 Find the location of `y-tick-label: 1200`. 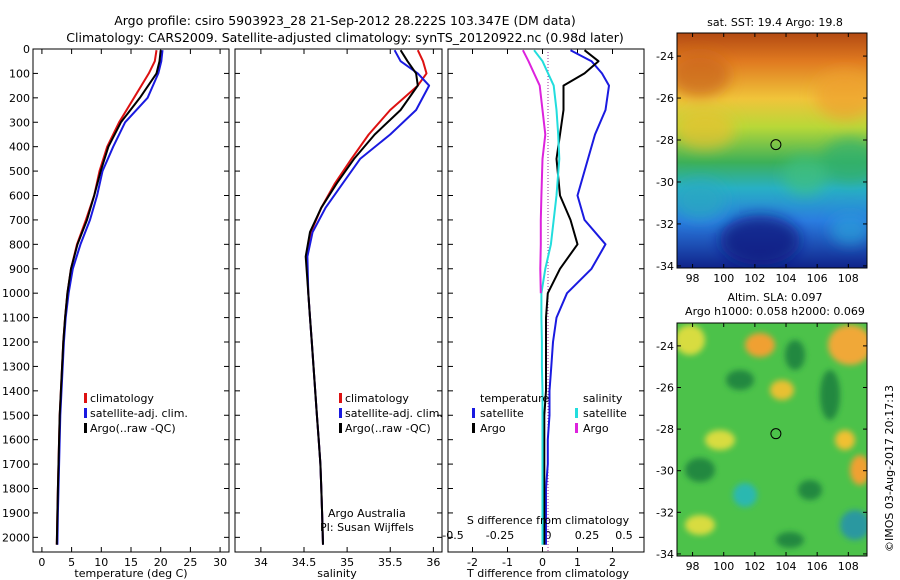

y-tick-label: 1200 is located at coordinates (16, 342).